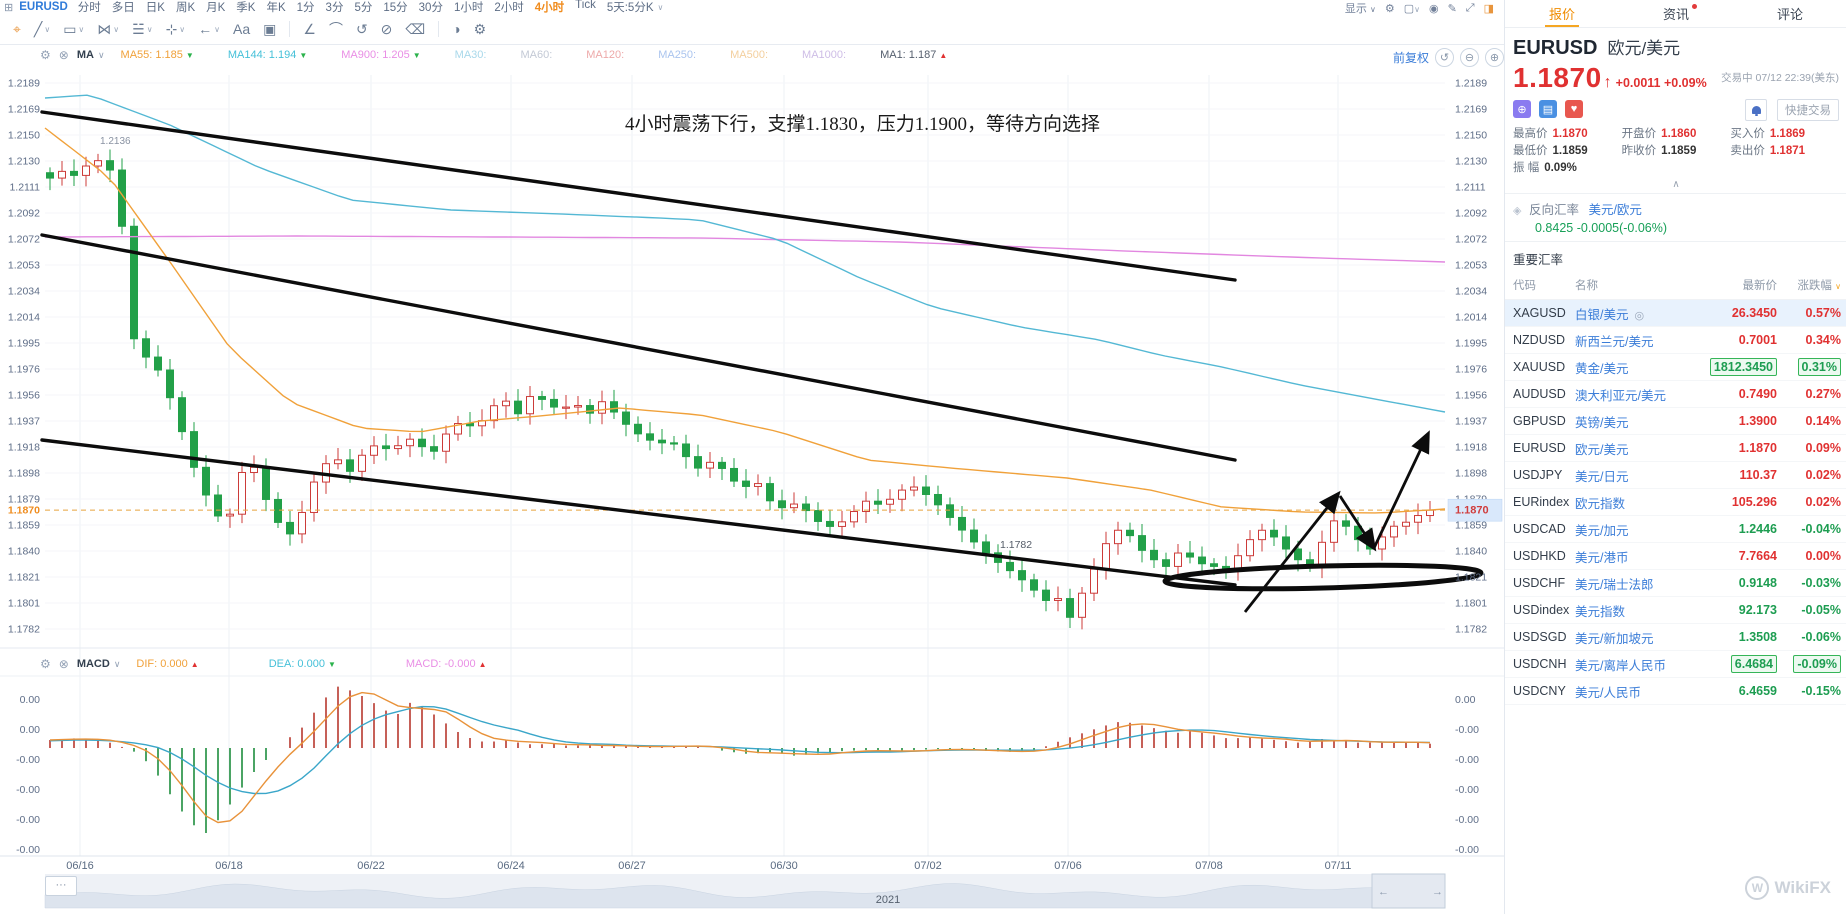 This screenshot has height=914, width=1846. Describe the element at coordinates (1675, 448) in the screenshot. I see `table-row-EURUSD: EURUSD 欧元/美元 1.1870 0.09%` at that location.